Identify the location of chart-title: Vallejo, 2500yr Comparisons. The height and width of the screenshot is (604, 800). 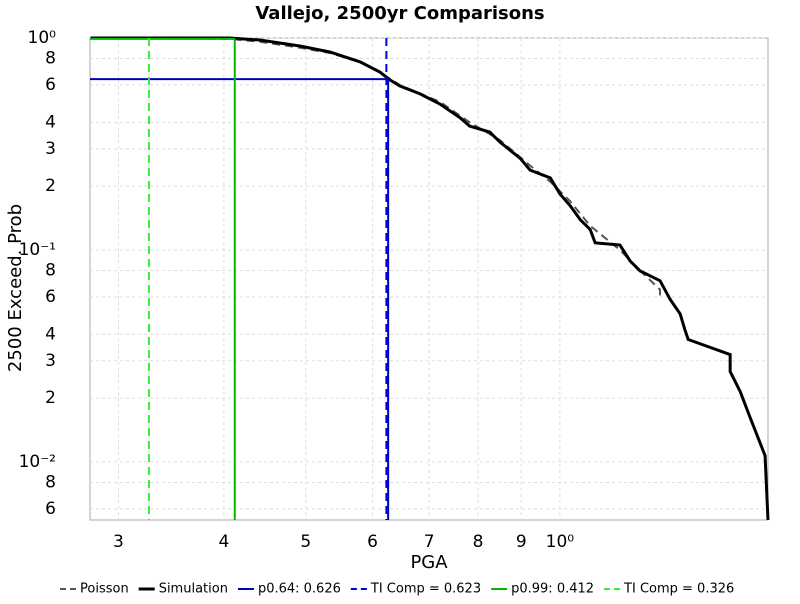
(399, 13).